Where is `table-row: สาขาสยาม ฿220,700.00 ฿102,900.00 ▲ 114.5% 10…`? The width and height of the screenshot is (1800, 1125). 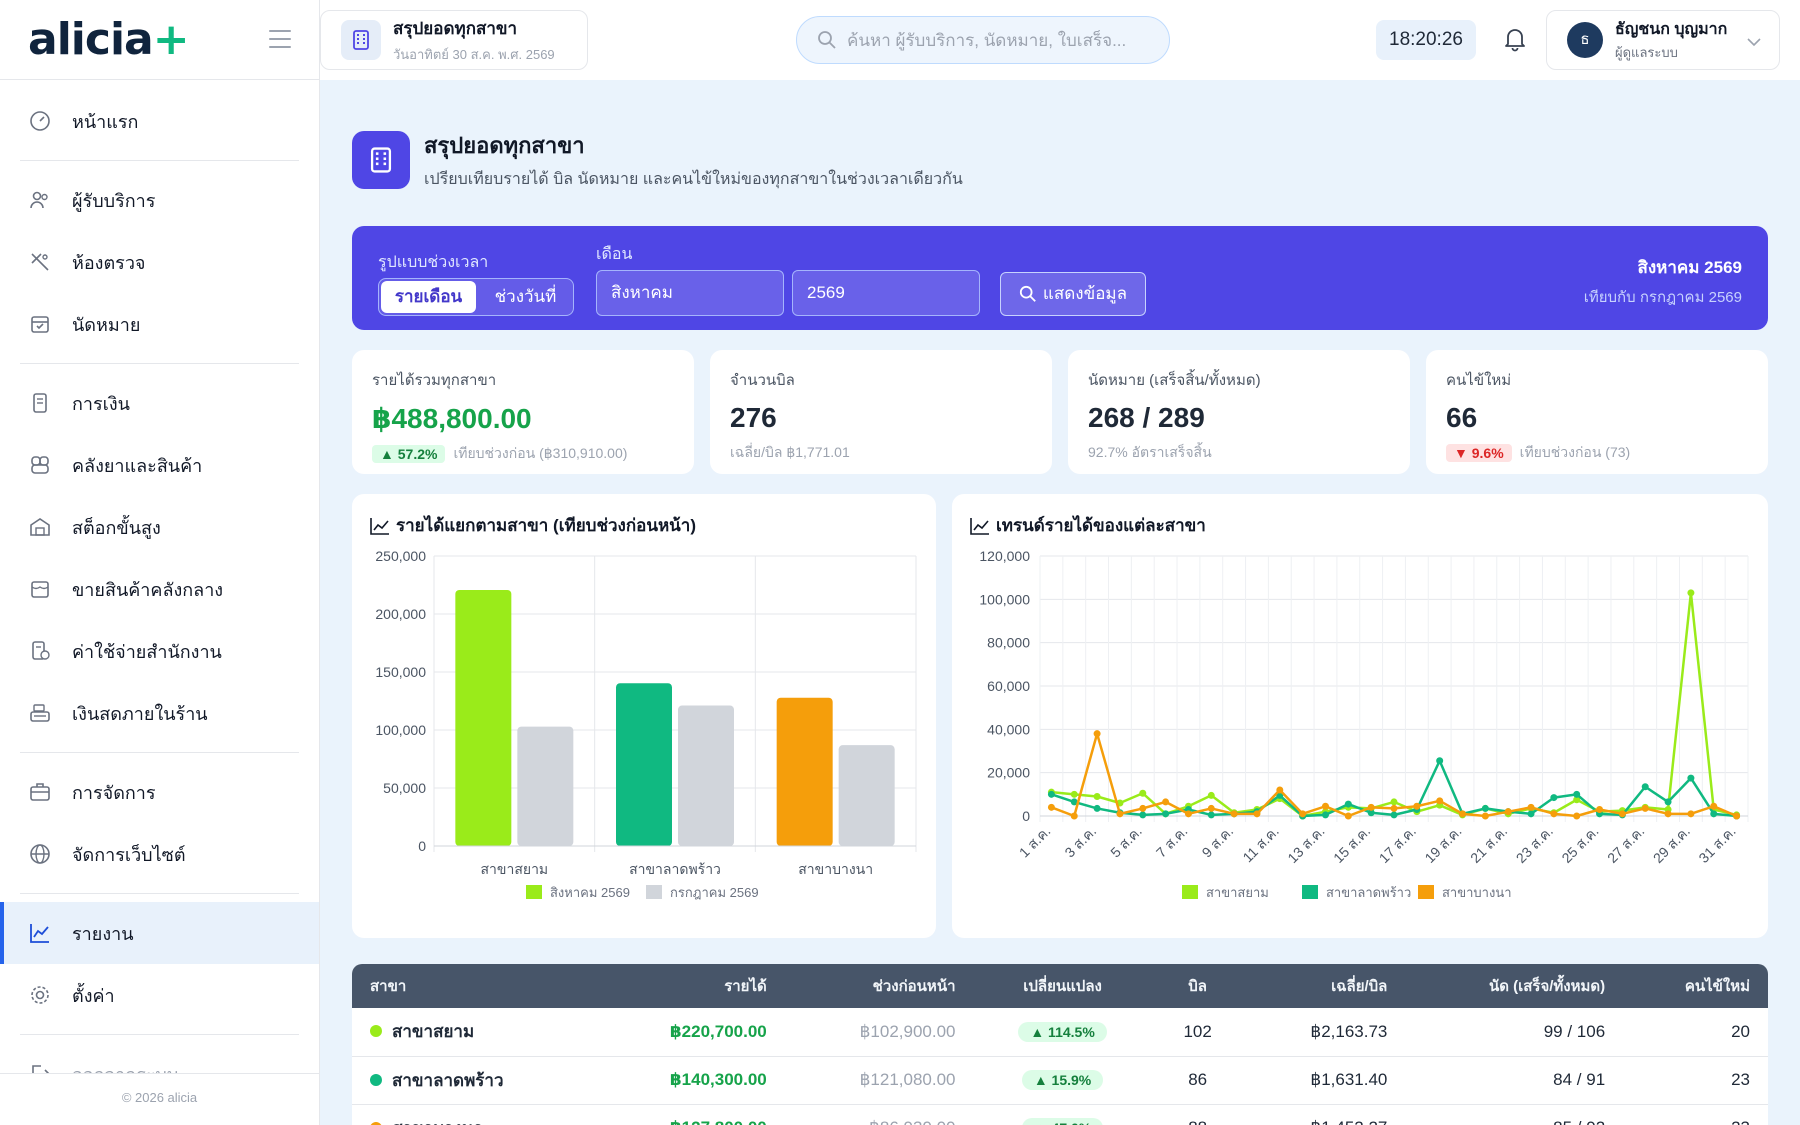
table-row: สาขาสยาม ฿220,700.00 ฿102,900.00 ▲ 114.5% 10… is located at coordinates (1060, 1032).